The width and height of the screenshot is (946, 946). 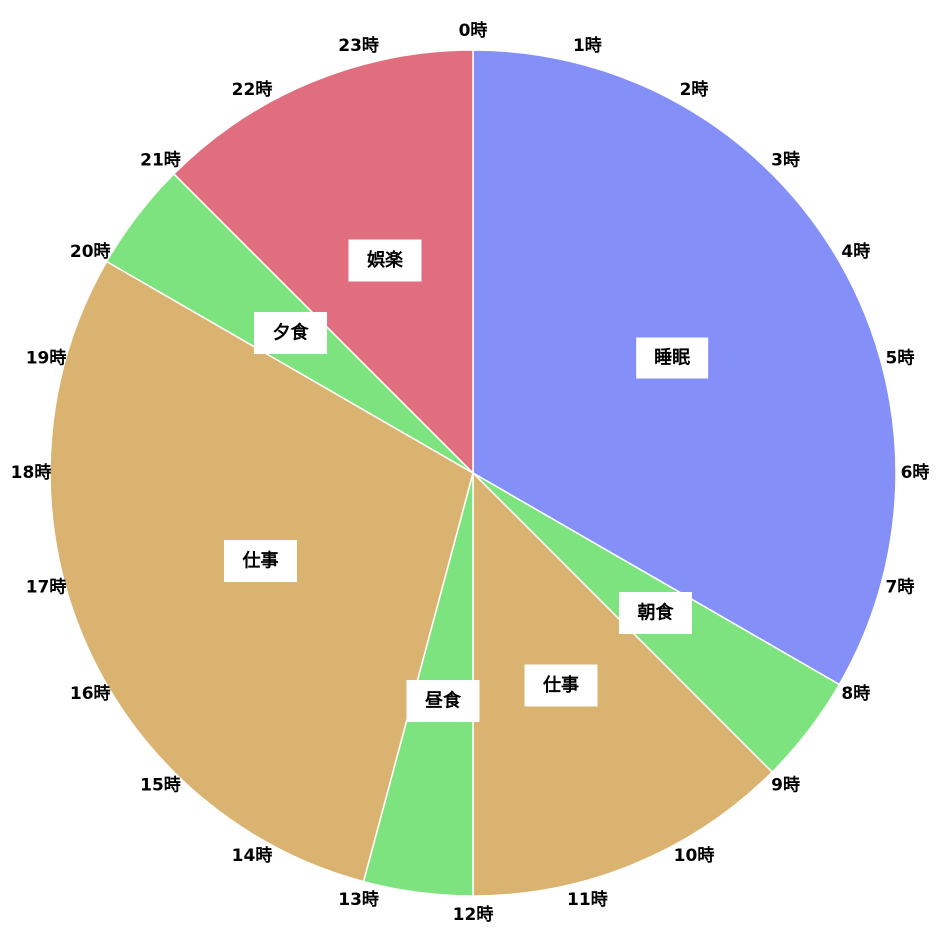 I want to click on hour-tick-label: 13時, so click(x=358, y=899).